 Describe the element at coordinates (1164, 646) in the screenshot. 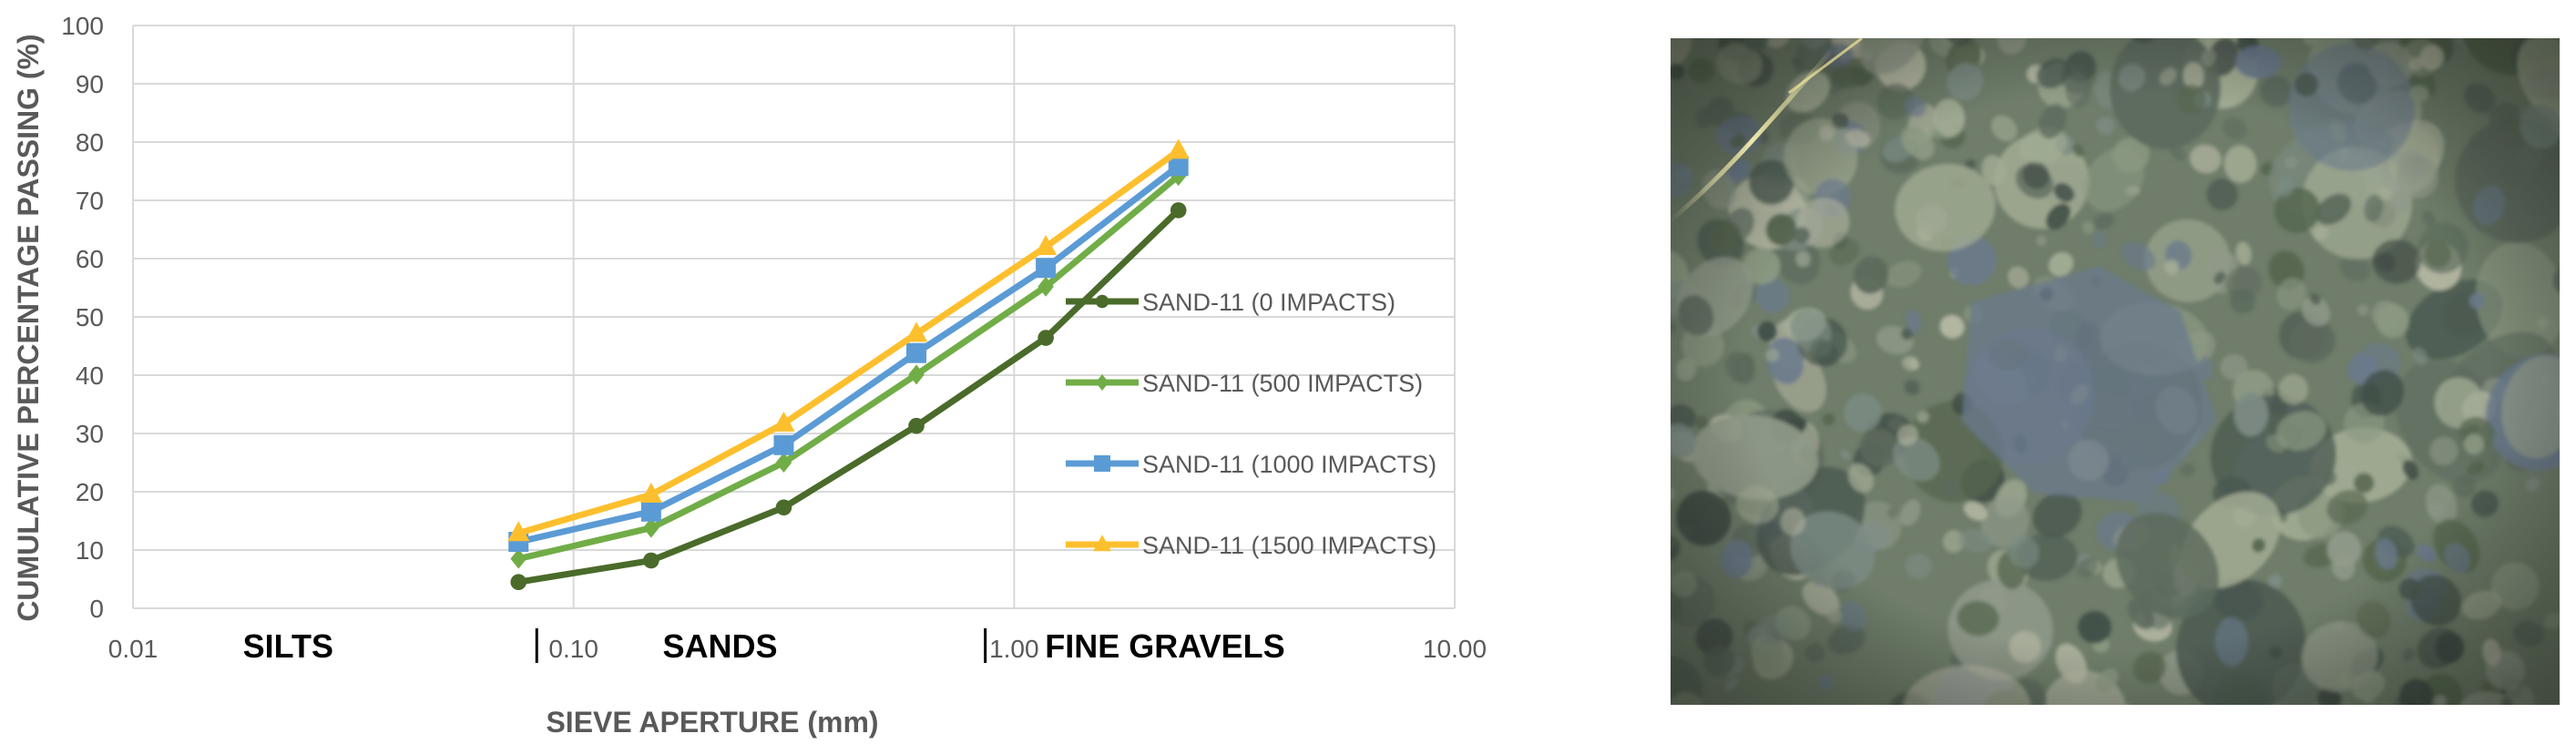

I see `zone-label: FINE GRAVELS` at that location.